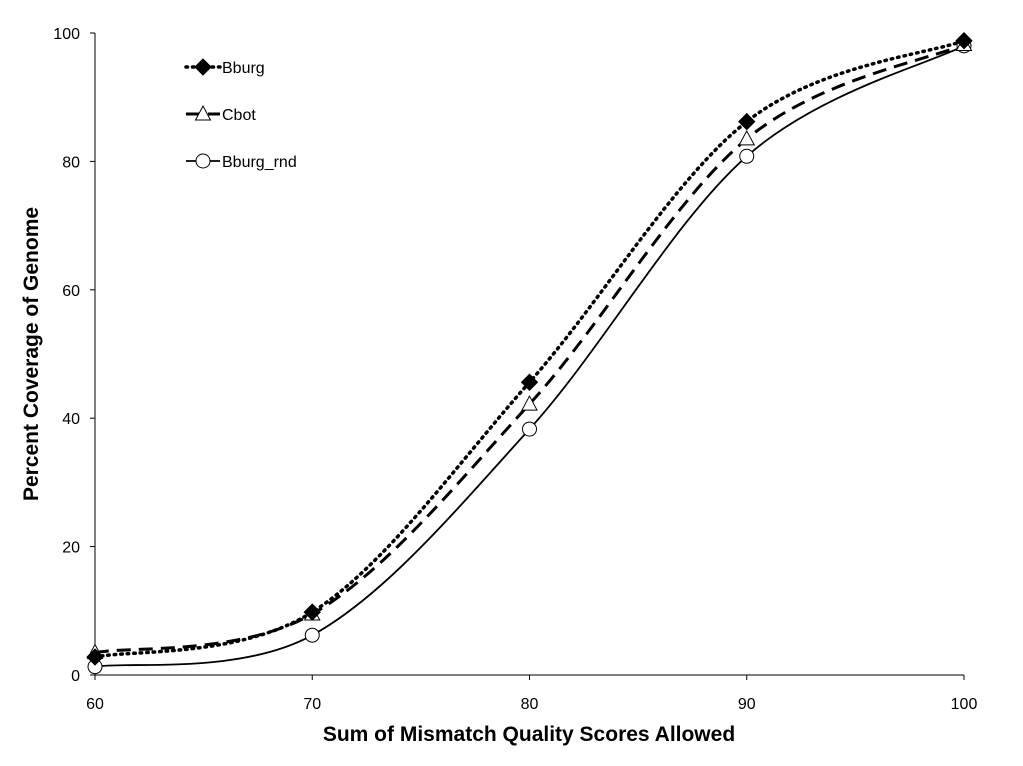 The width and height of the screenshot is (1023, 766). Describe the element at coordinates (964, 704) in the screenshot. I see `x-tick-label: 100` at that location.